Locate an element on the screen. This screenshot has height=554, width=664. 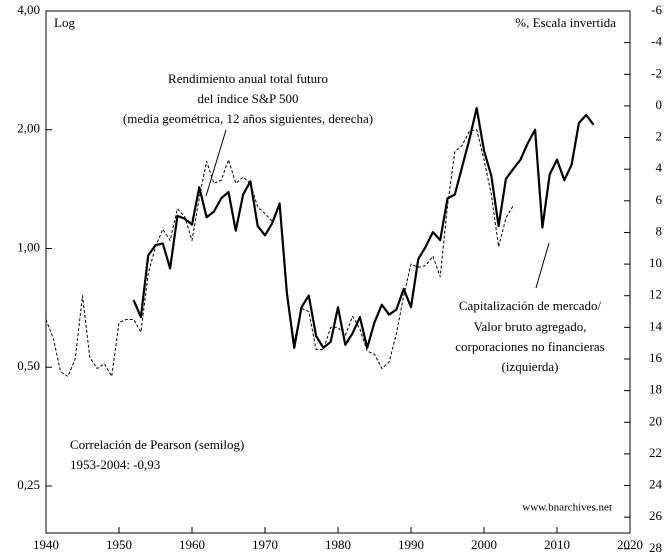
y-tick-label: 2,00 is located at coordinates (28, 128).